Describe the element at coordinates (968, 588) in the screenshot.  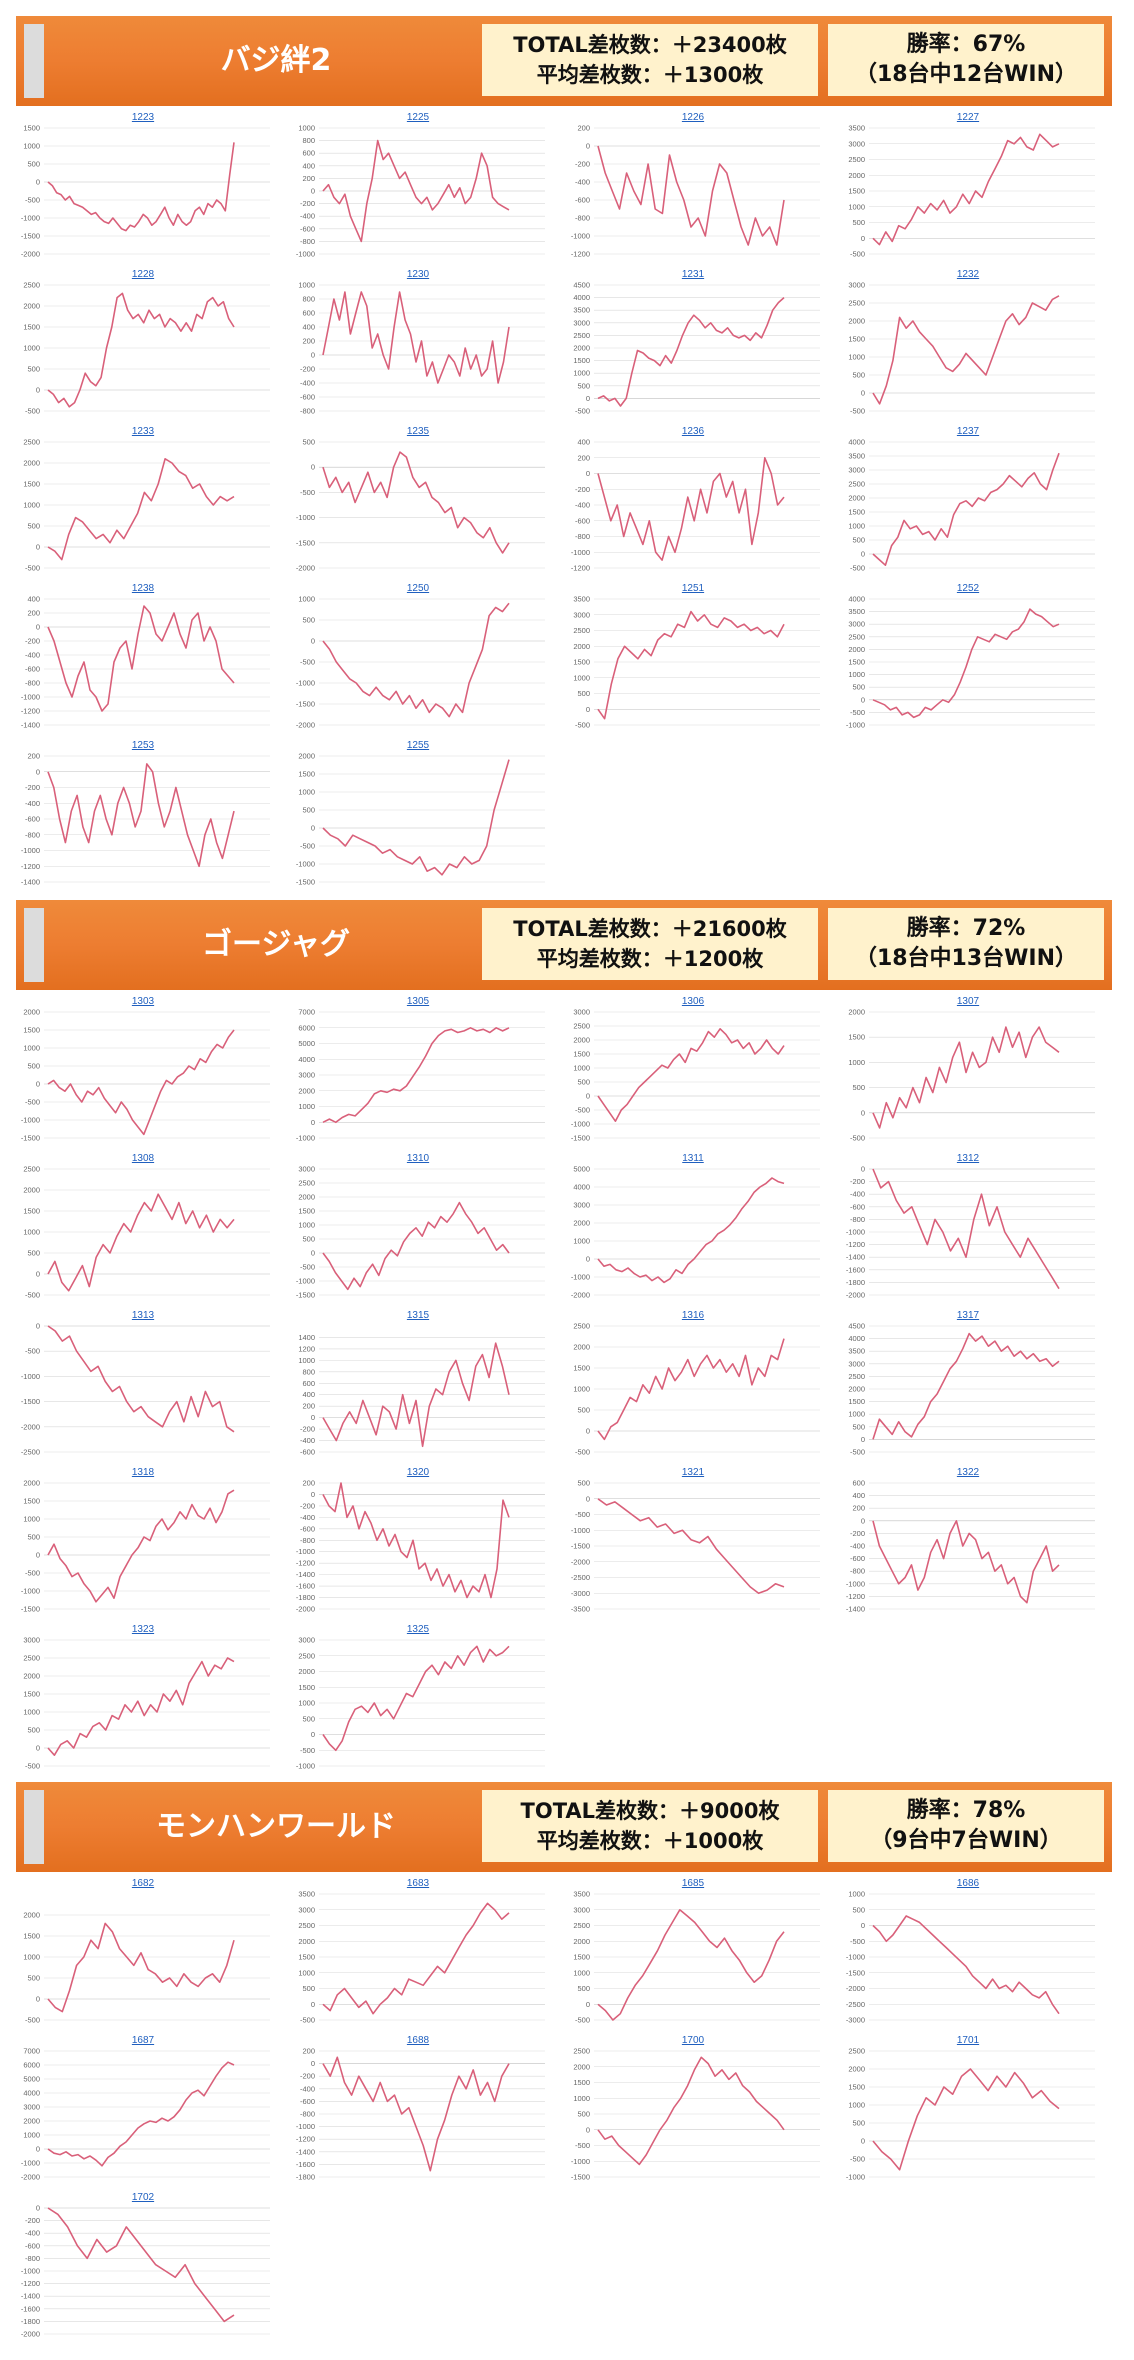
I see `chart-title-link: 1252` at that location.